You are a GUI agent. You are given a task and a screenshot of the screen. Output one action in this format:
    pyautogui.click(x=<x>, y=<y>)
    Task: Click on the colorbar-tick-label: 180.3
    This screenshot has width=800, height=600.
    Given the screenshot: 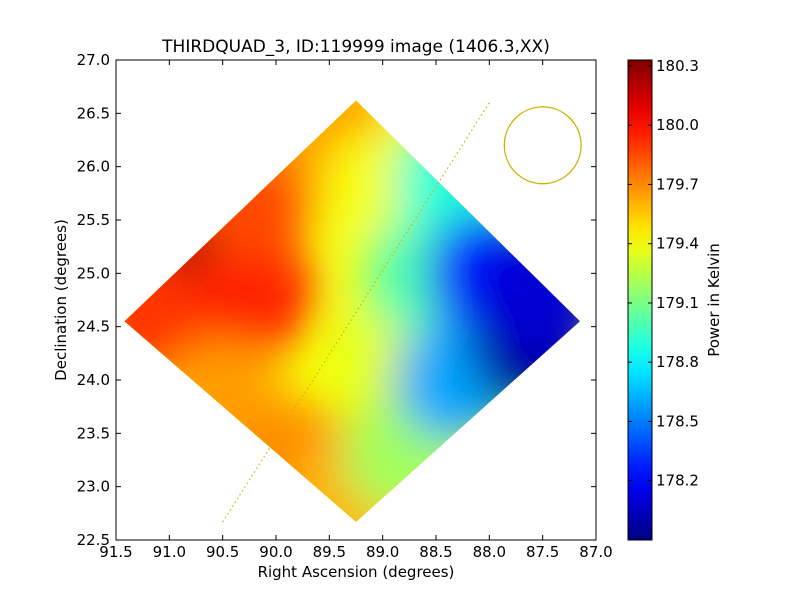 What is the action you would take?
    pyautogui.click(x=677, y=66)
    